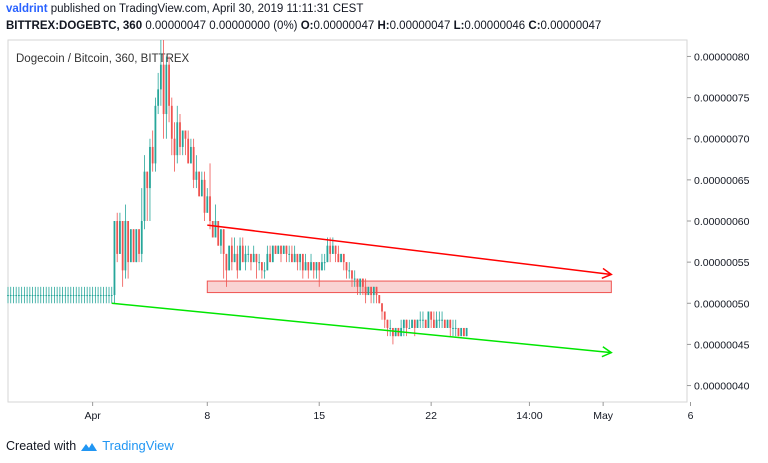 The image size is (768, 463). What do you see at coordinates (389, 412) in the screenshot?
I see `time-axis: Apr 8 15 22 14:00 May 6` at bounding box center [389, 412].